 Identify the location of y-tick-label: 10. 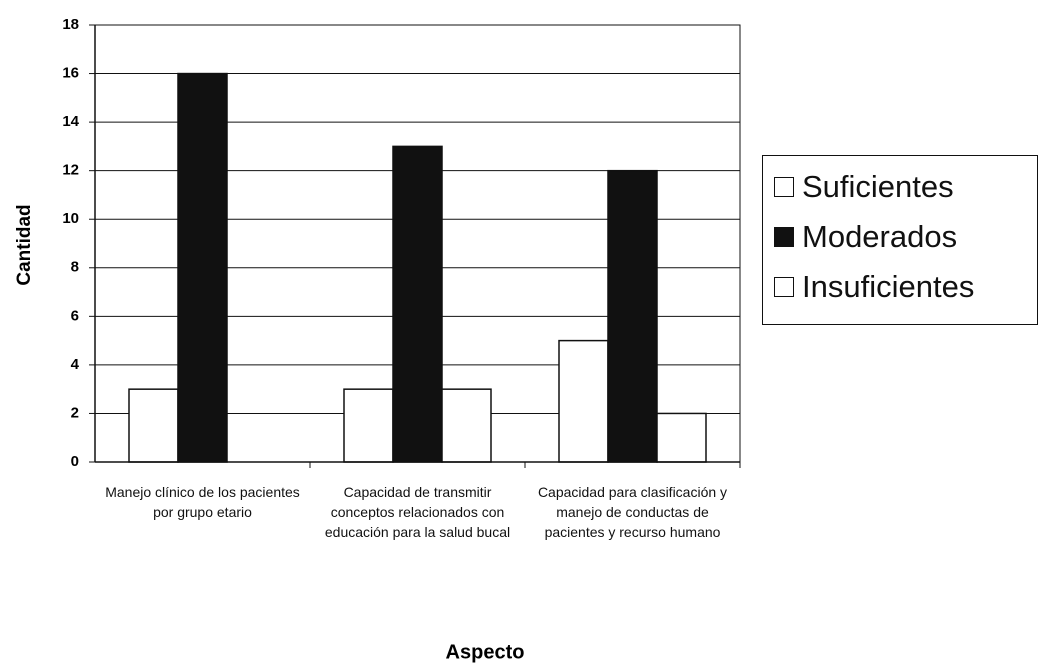
(70, 218).